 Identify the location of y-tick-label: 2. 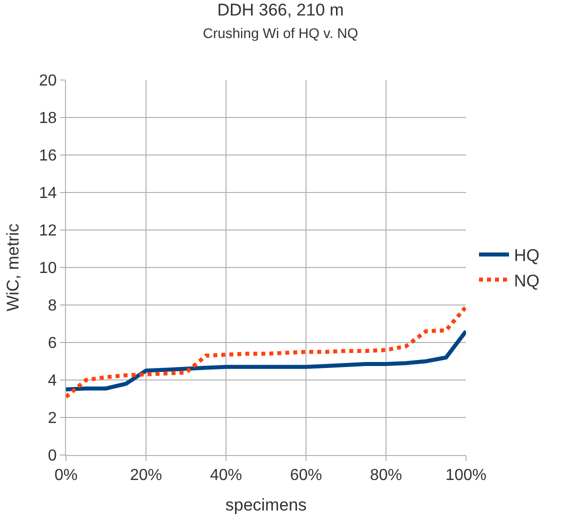
(52, 419).